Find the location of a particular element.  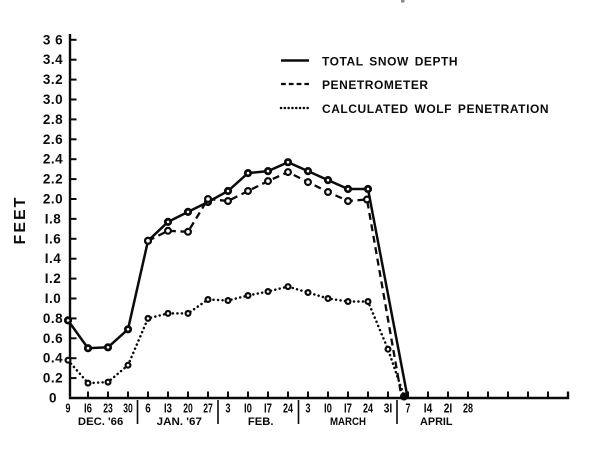

svg-text: 20 is located at coordinates (188, 408).